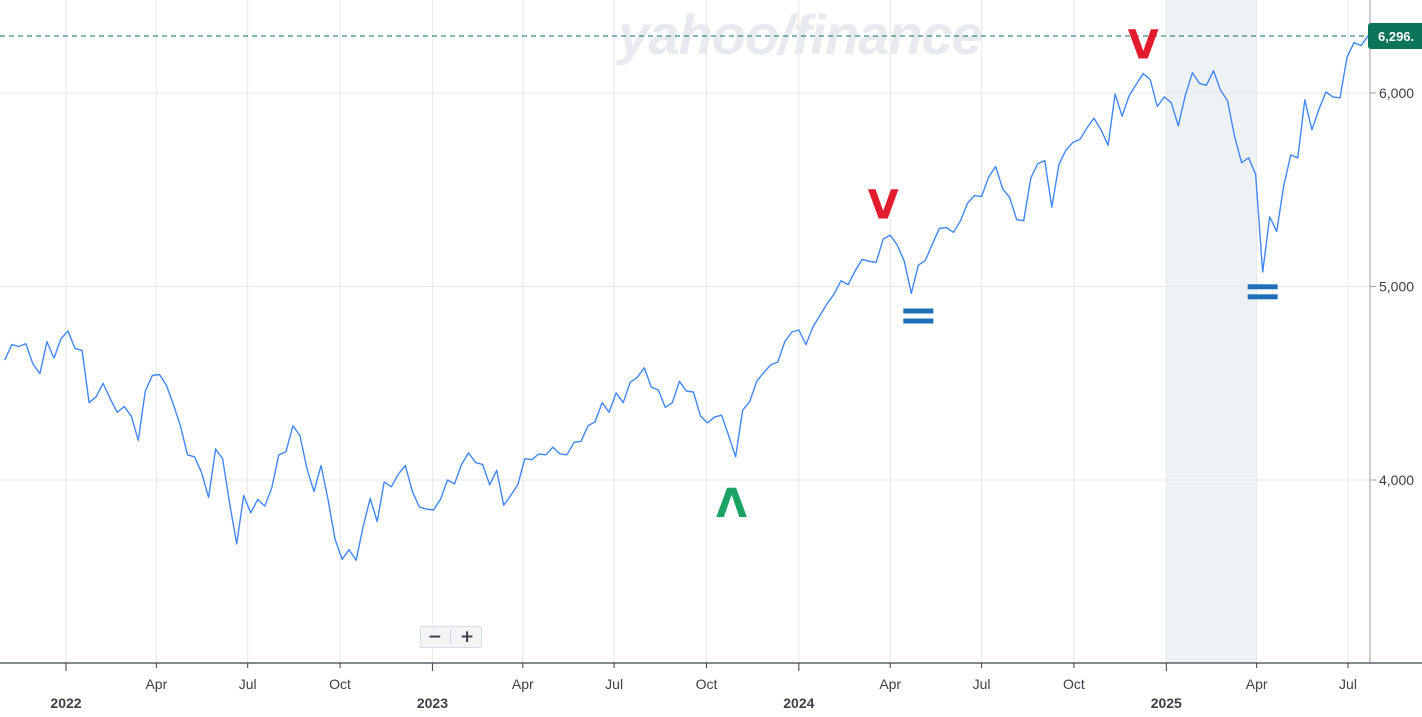 This screenshot has width=1422, height=717. Describe the element at coordinates (1166, 703) in the screenshot. I see `x-year-label: 2025` at that location.